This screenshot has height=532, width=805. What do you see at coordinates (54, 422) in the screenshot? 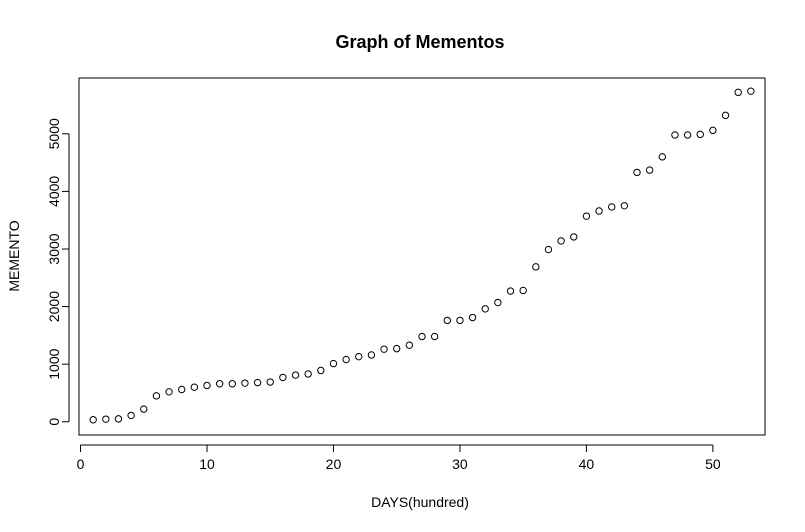
I see `y-tick-label: 0` at bounding box center [54, 422].